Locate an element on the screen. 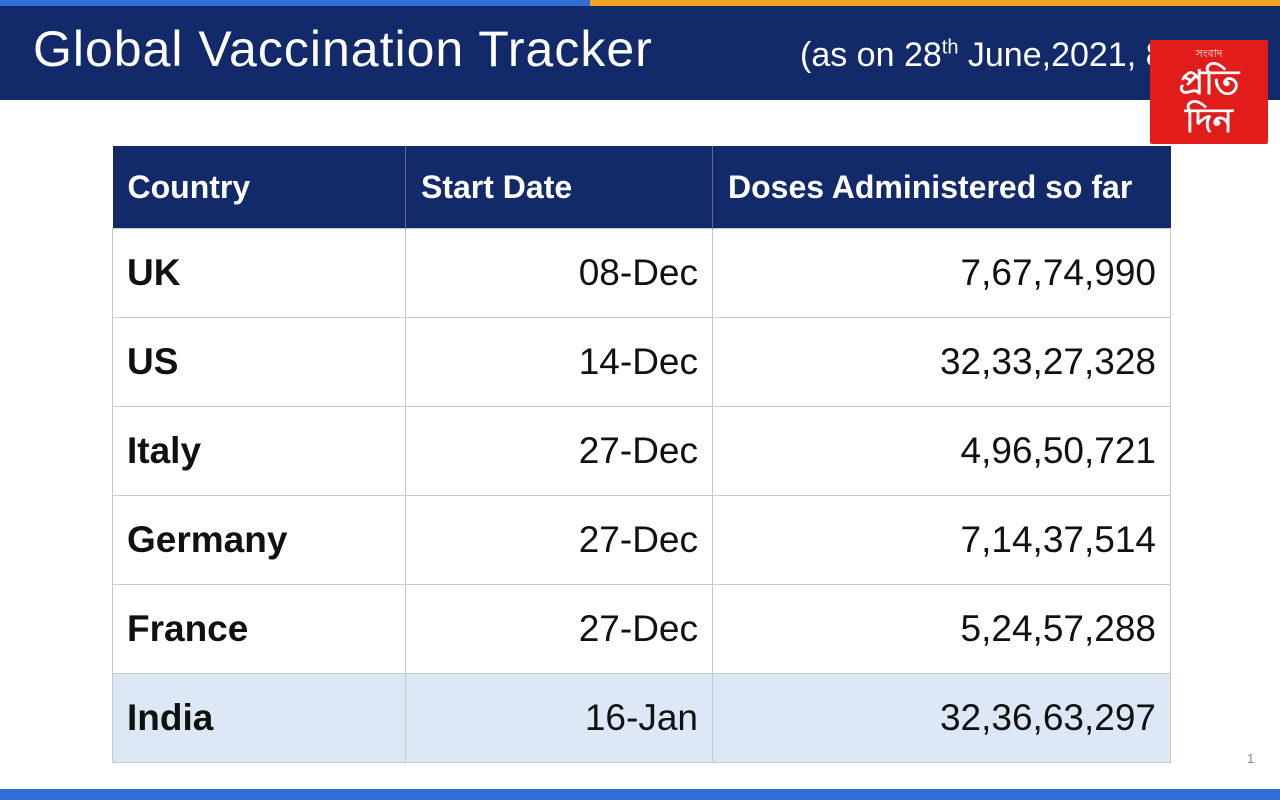 The width and height of the screenshot is (1280, 800). slide-page-number: 1 is located at coordinates (1251, 758).